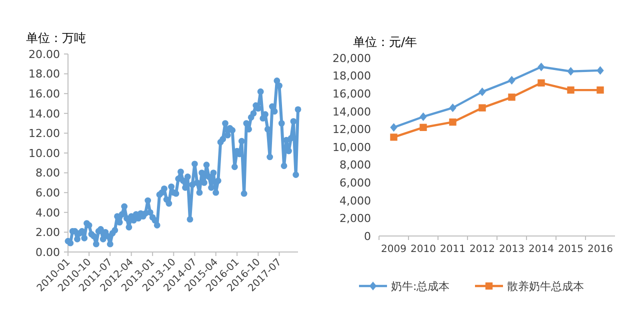  Describe the element at coordinates (511, 249) in the screenshot. I see `x-tick-label: 2013` at that location.